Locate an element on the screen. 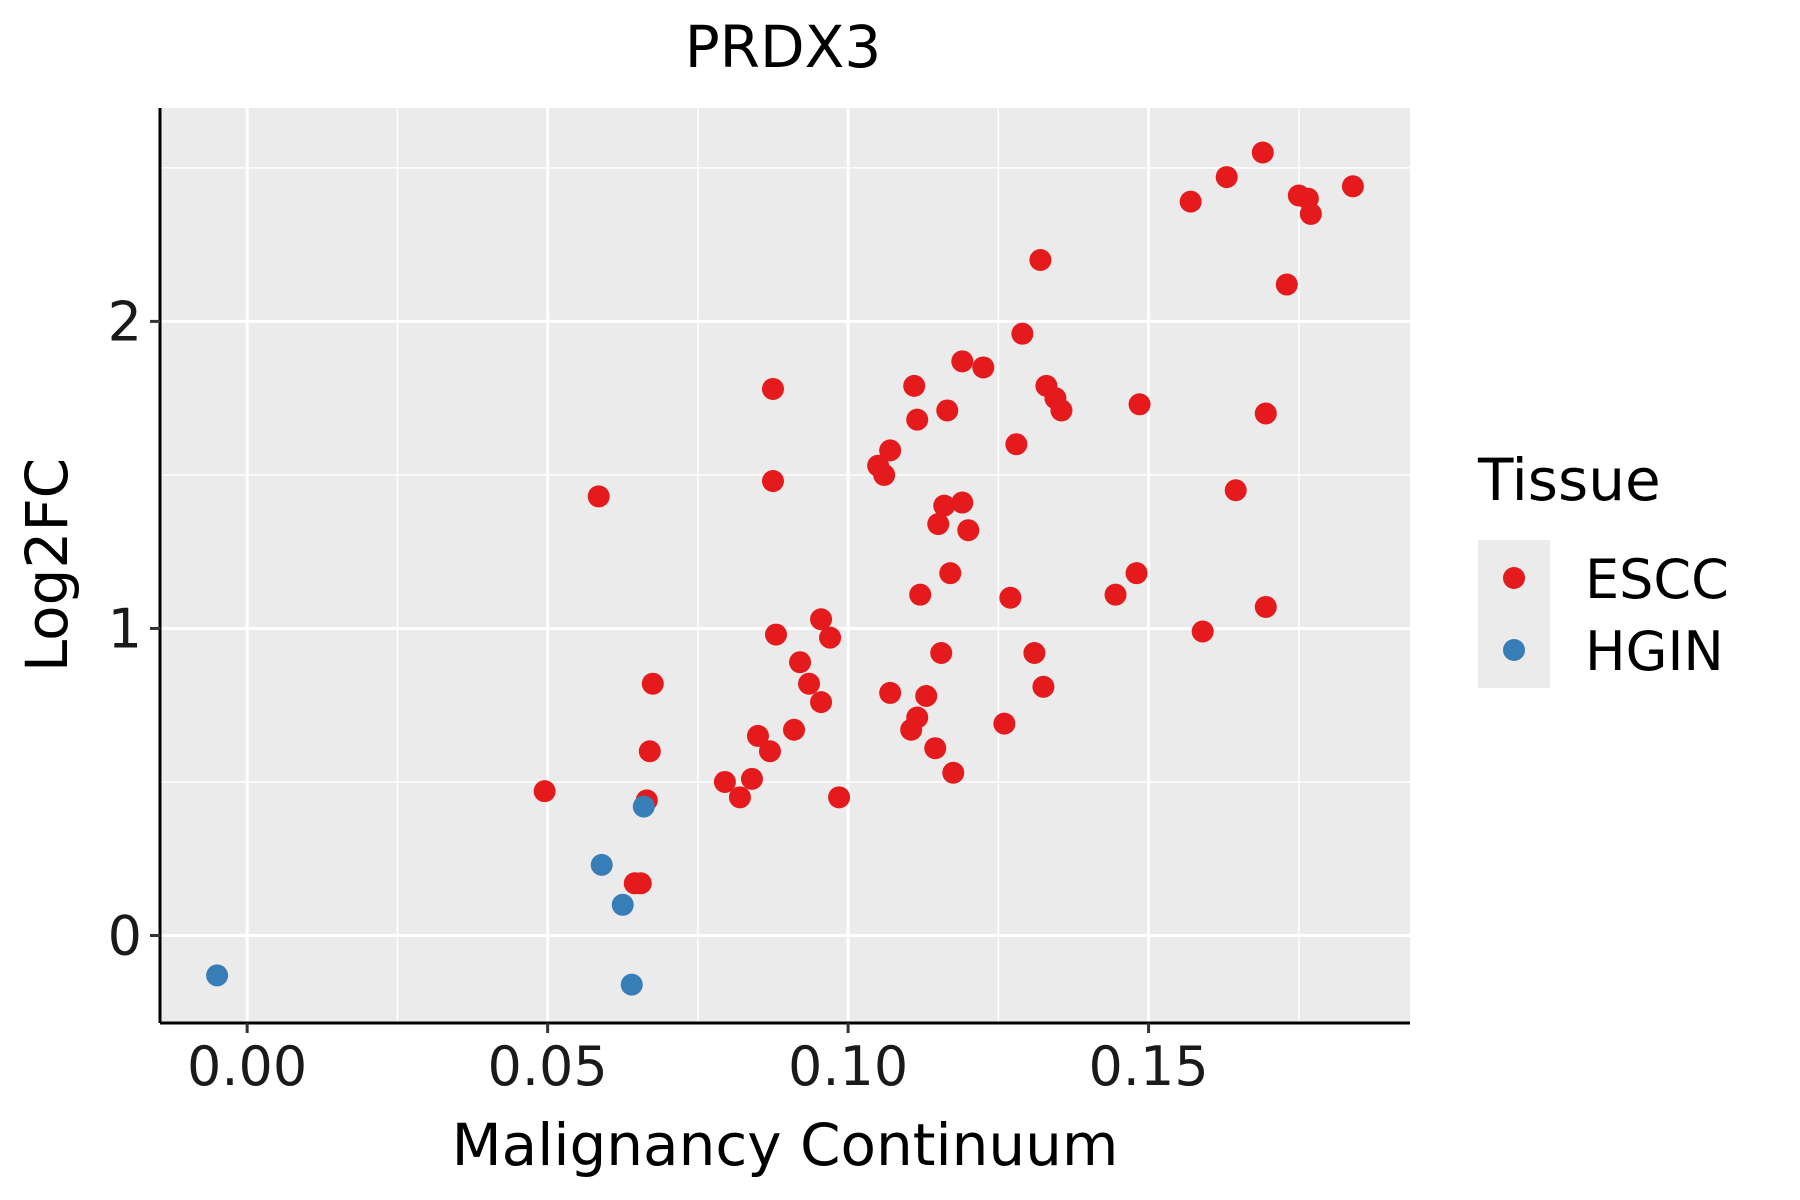 The image size is (1800, 1200). legend-label-hgin: HGIN is located at coordinates (1654, 651).